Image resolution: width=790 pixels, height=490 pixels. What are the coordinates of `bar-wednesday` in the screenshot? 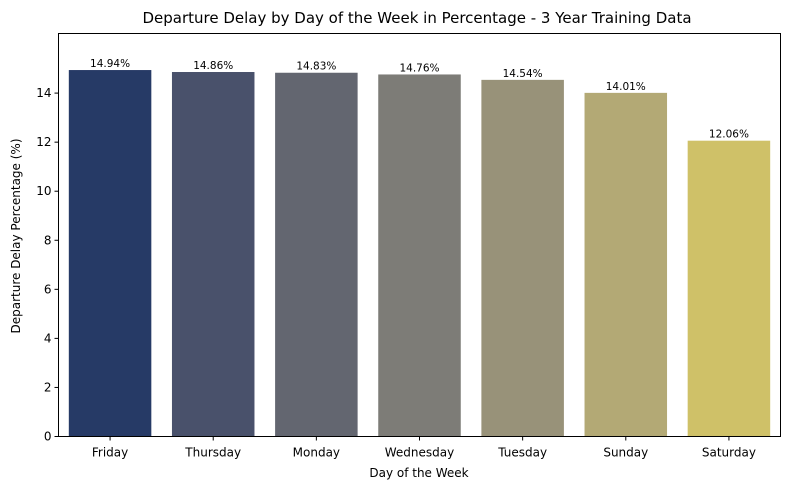 It's located at (419, 255).